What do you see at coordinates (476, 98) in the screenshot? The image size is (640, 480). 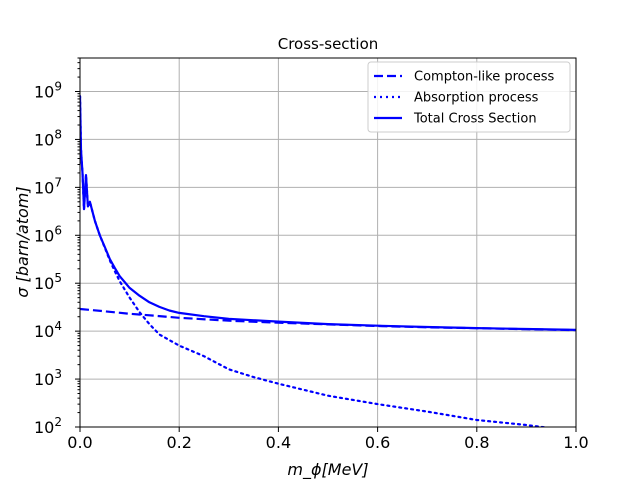 I see `legend-label: Absorption process` at bounding box center [476, 98].